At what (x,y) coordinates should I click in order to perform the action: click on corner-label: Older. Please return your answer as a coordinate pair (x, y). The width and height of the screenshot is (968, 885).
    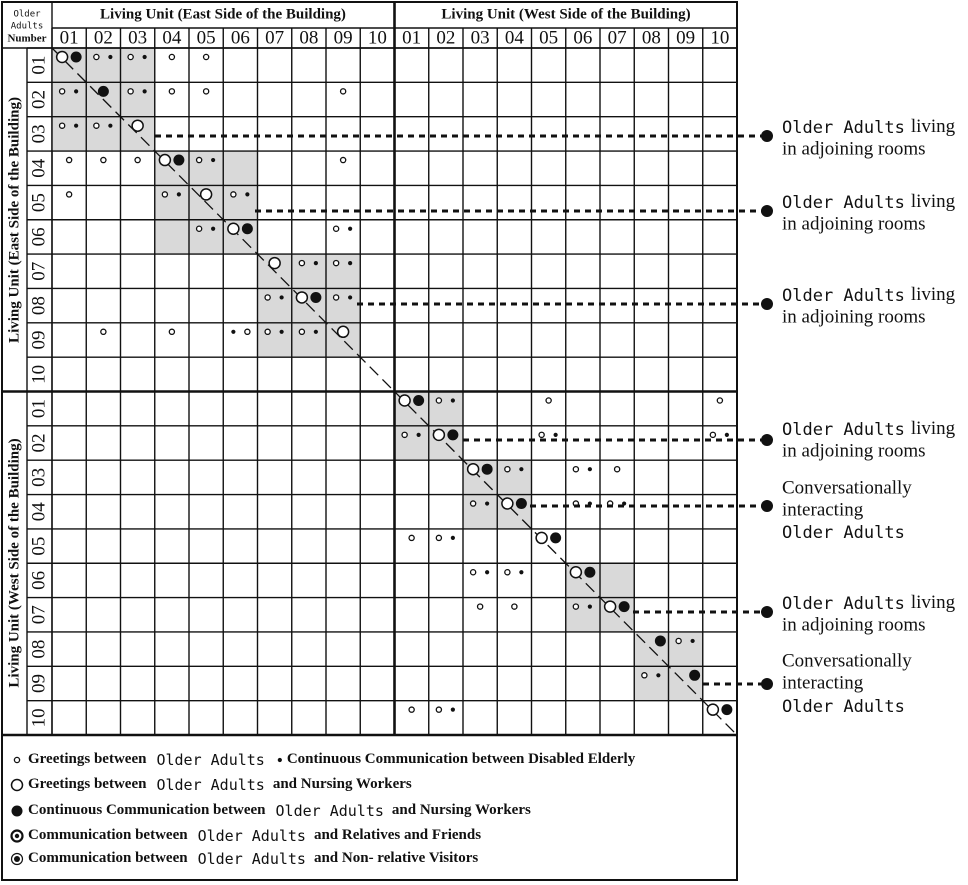
    Looking at the image, I should click on (27, 15).